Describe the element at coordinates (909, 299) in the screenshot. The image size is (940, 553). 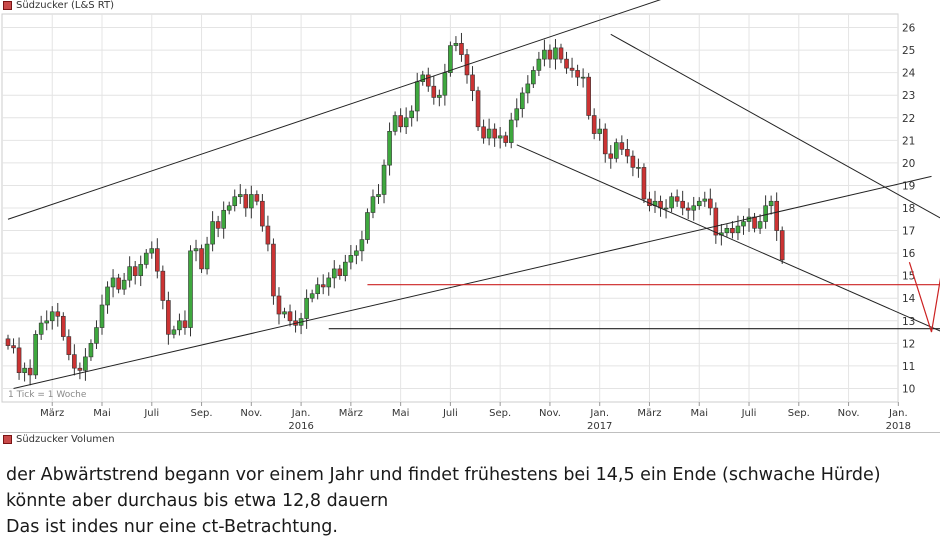
I see `y-tick-label: 14` at that location.